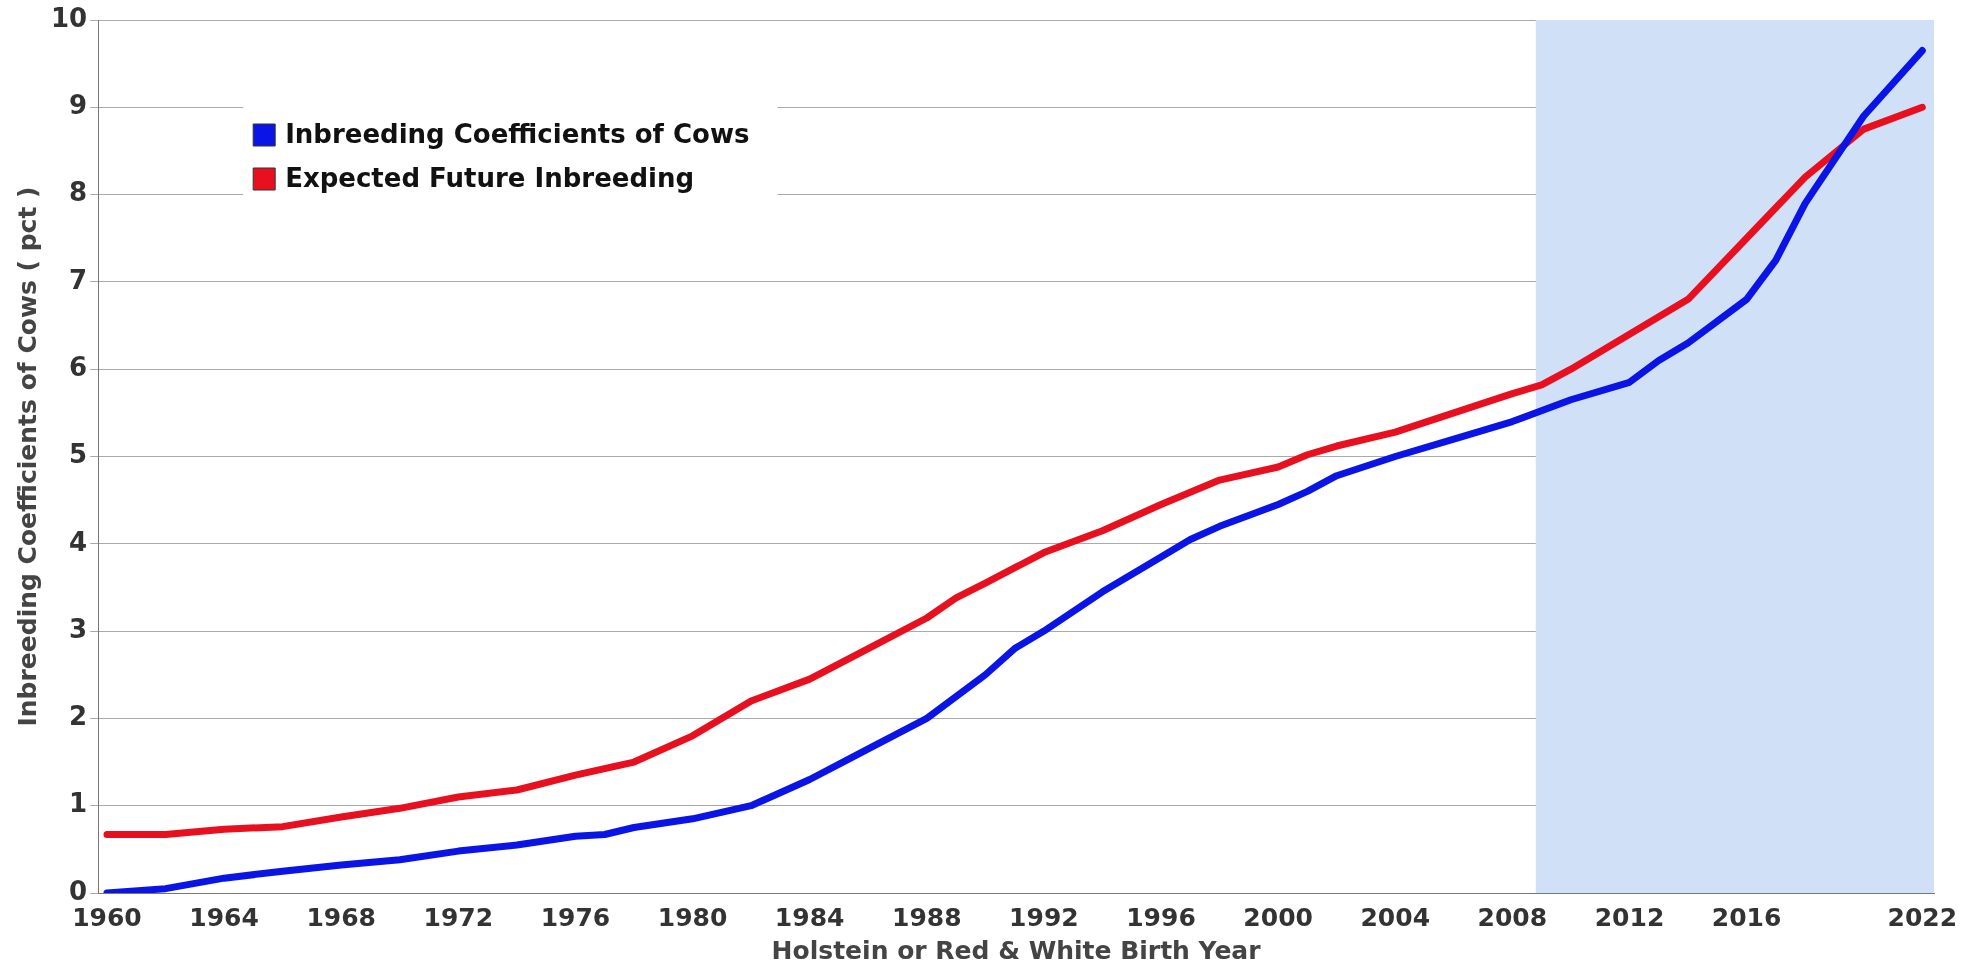 This screenshot has height=967, width=1974. Describe the element at coordinates (78, 192) in the screenshot. I see `y-tick-label: 8` at that location.